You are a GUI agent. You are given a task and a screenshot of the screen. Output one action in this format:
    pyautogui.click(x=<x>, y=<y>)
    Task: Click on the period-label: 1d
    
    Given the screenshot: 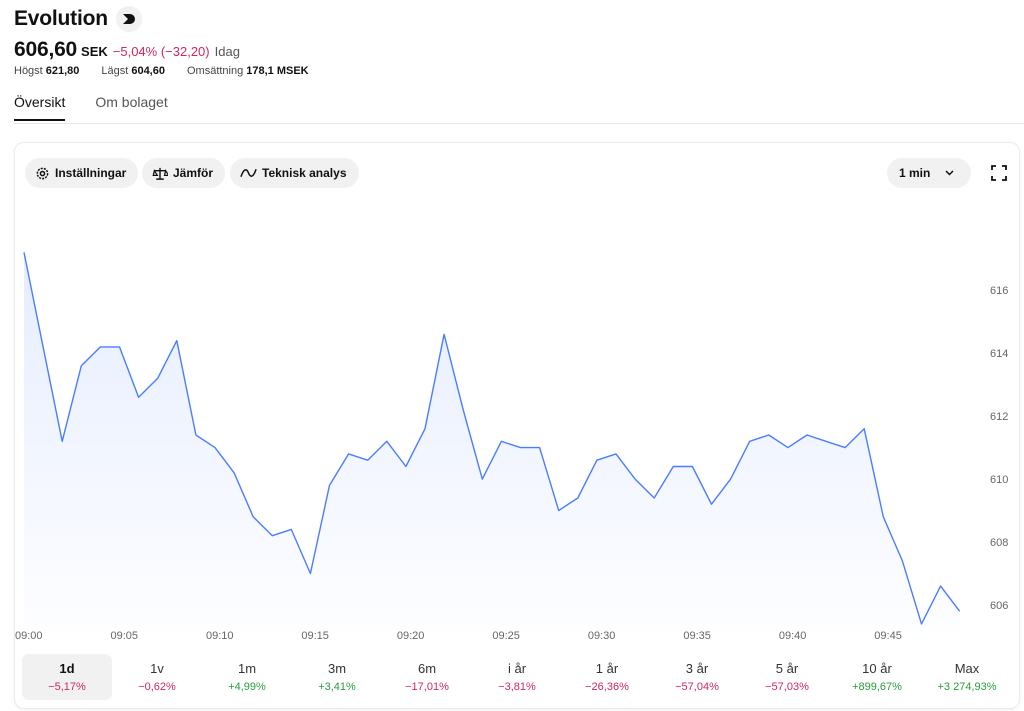 What is the action you would take?
    pyautogui.click(x=67, y=668)
    